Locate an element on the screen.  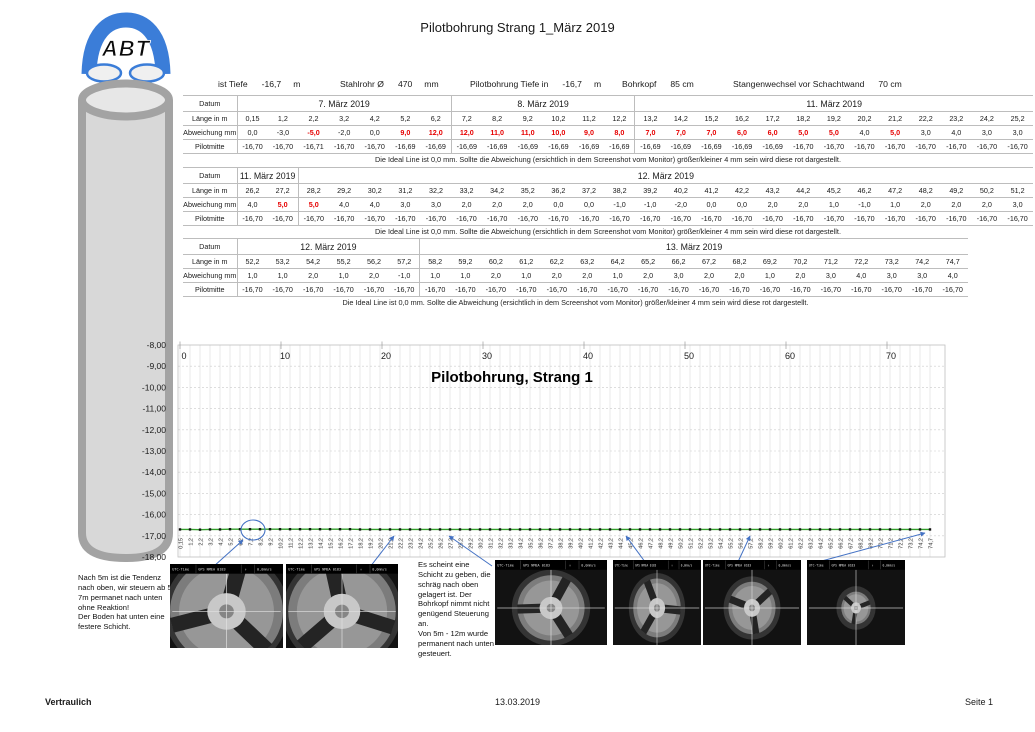
footer-date: 13.03.2019 is located at coordinates (517, 702).